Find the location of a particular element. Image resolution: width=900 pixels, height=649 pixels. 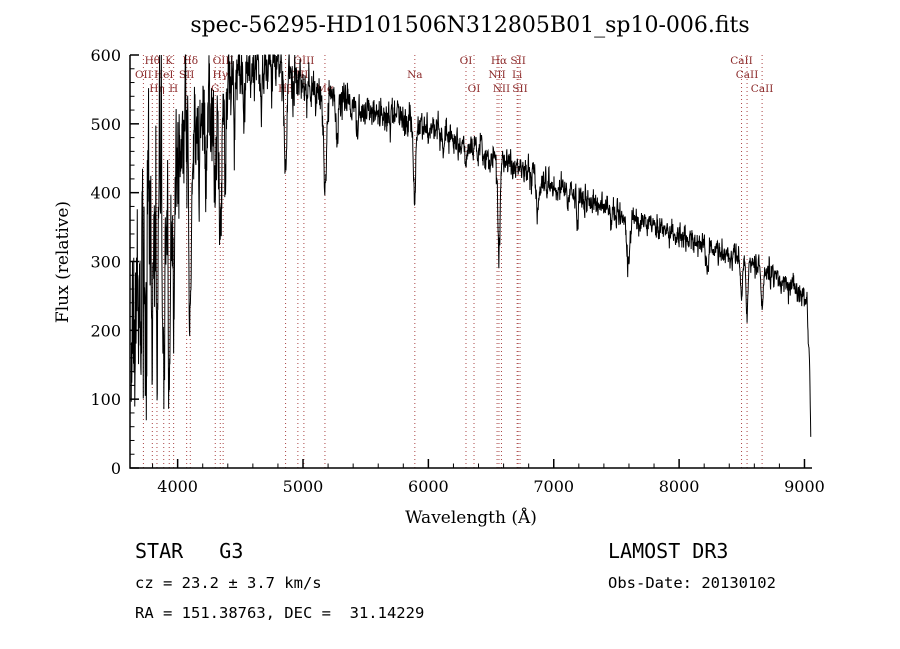

x-tick-label: 9000 is located at coordinates (804, 486).